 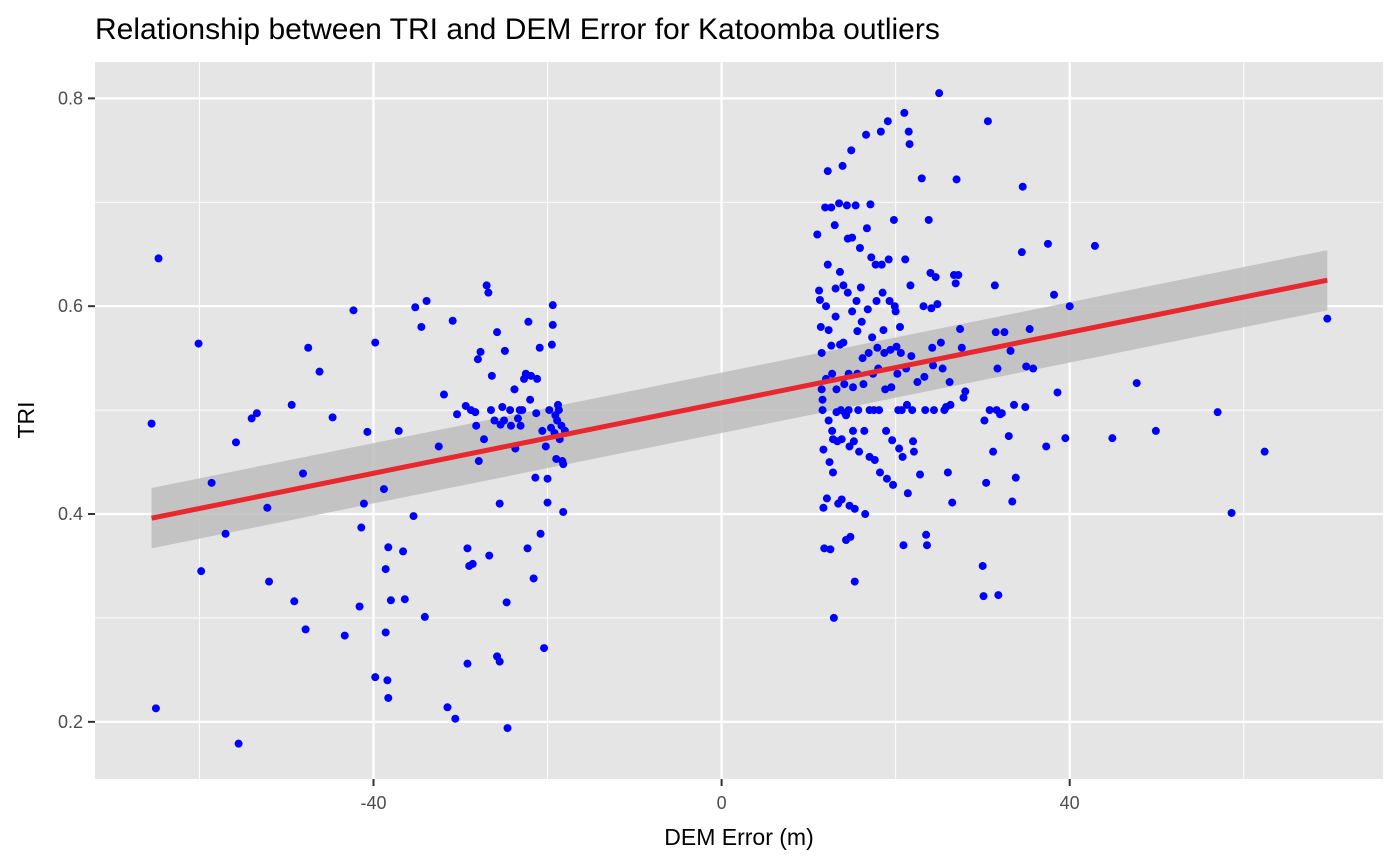 What do you see at coordinates (70, 306) in the screenshot?
I see `y-tick-label: 0.6` at bounding box center [70, 306].